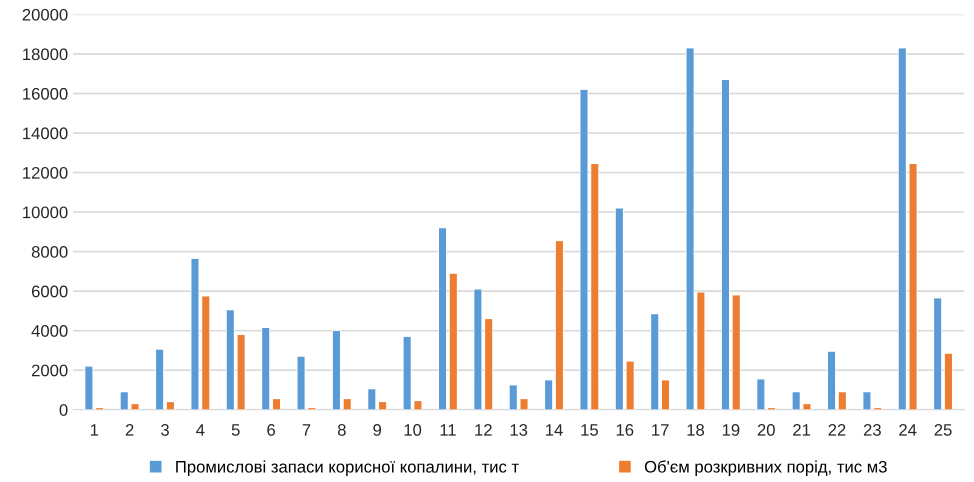 The width and height of the screenshot is (974, 482). Describe the element at coordinates (50, 370) in the screenshot. I see `y-tick-label: 2000` at that location.